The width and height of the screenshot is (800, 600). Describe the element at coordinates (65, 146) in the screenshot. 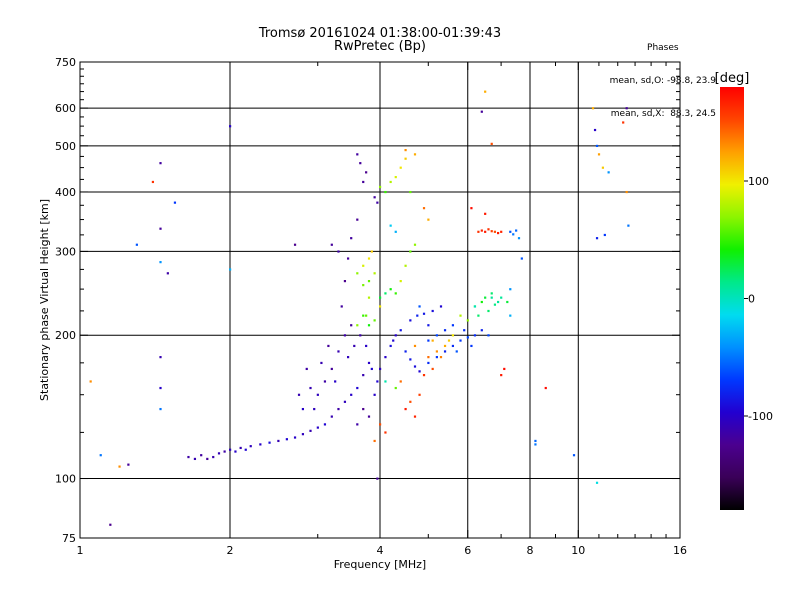

I see `y-tick-label: 500` at that location.